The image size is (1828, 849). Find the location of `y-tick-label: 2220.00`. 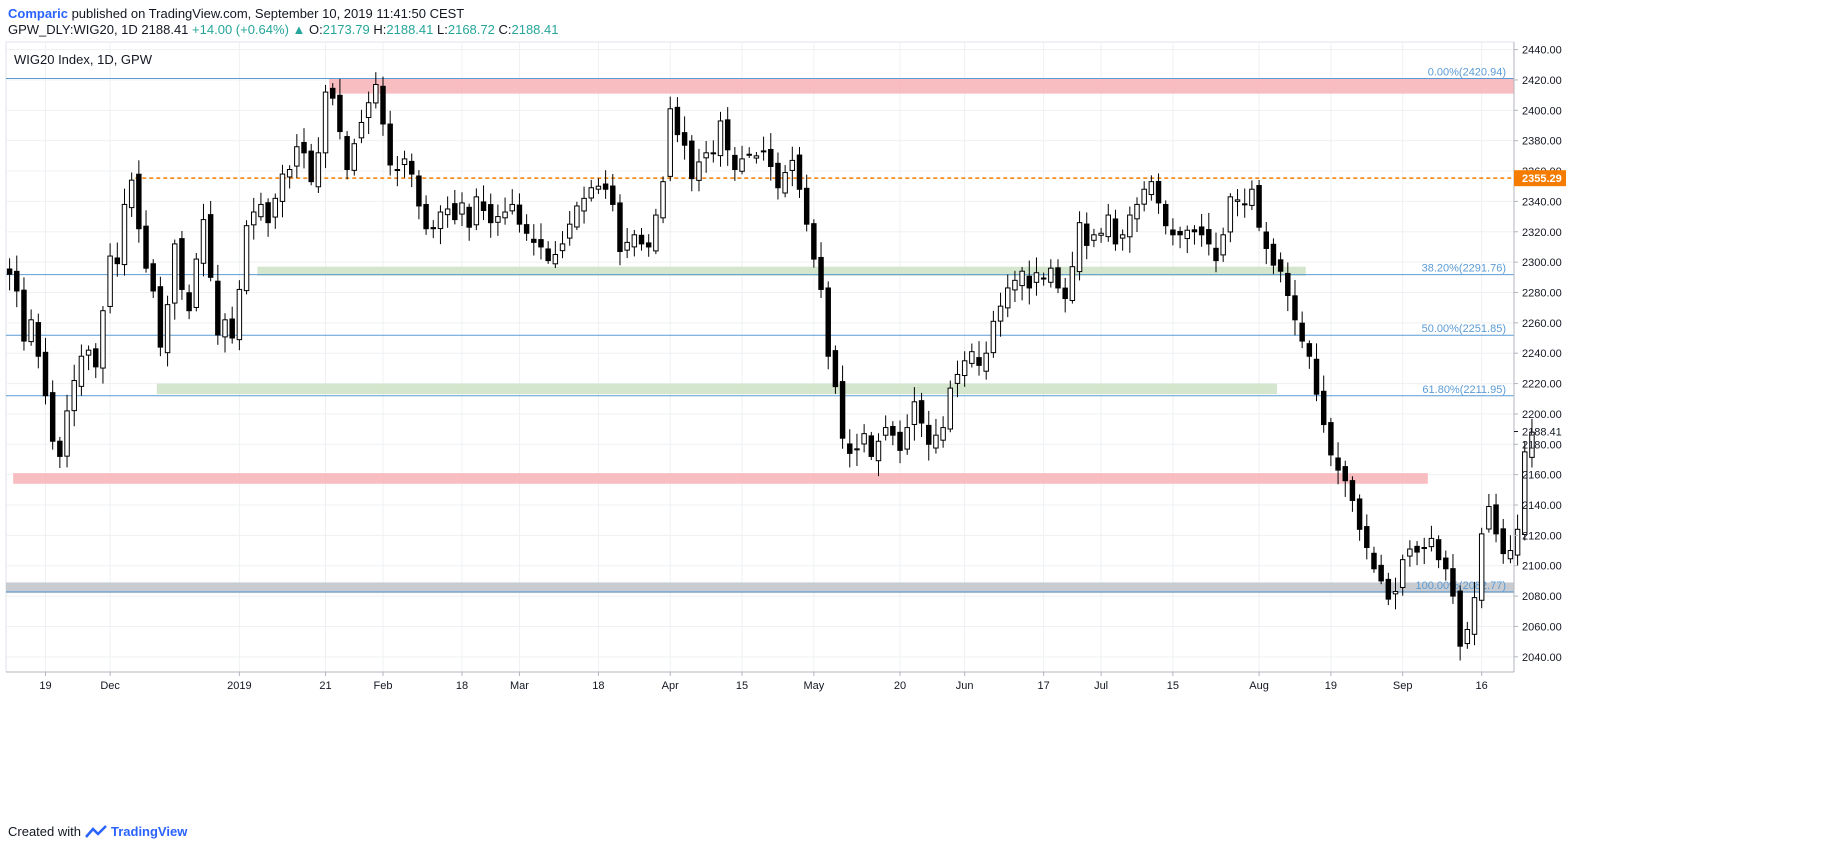

y-tick-label: 2220.00 is located at coordinates (1542, 385).